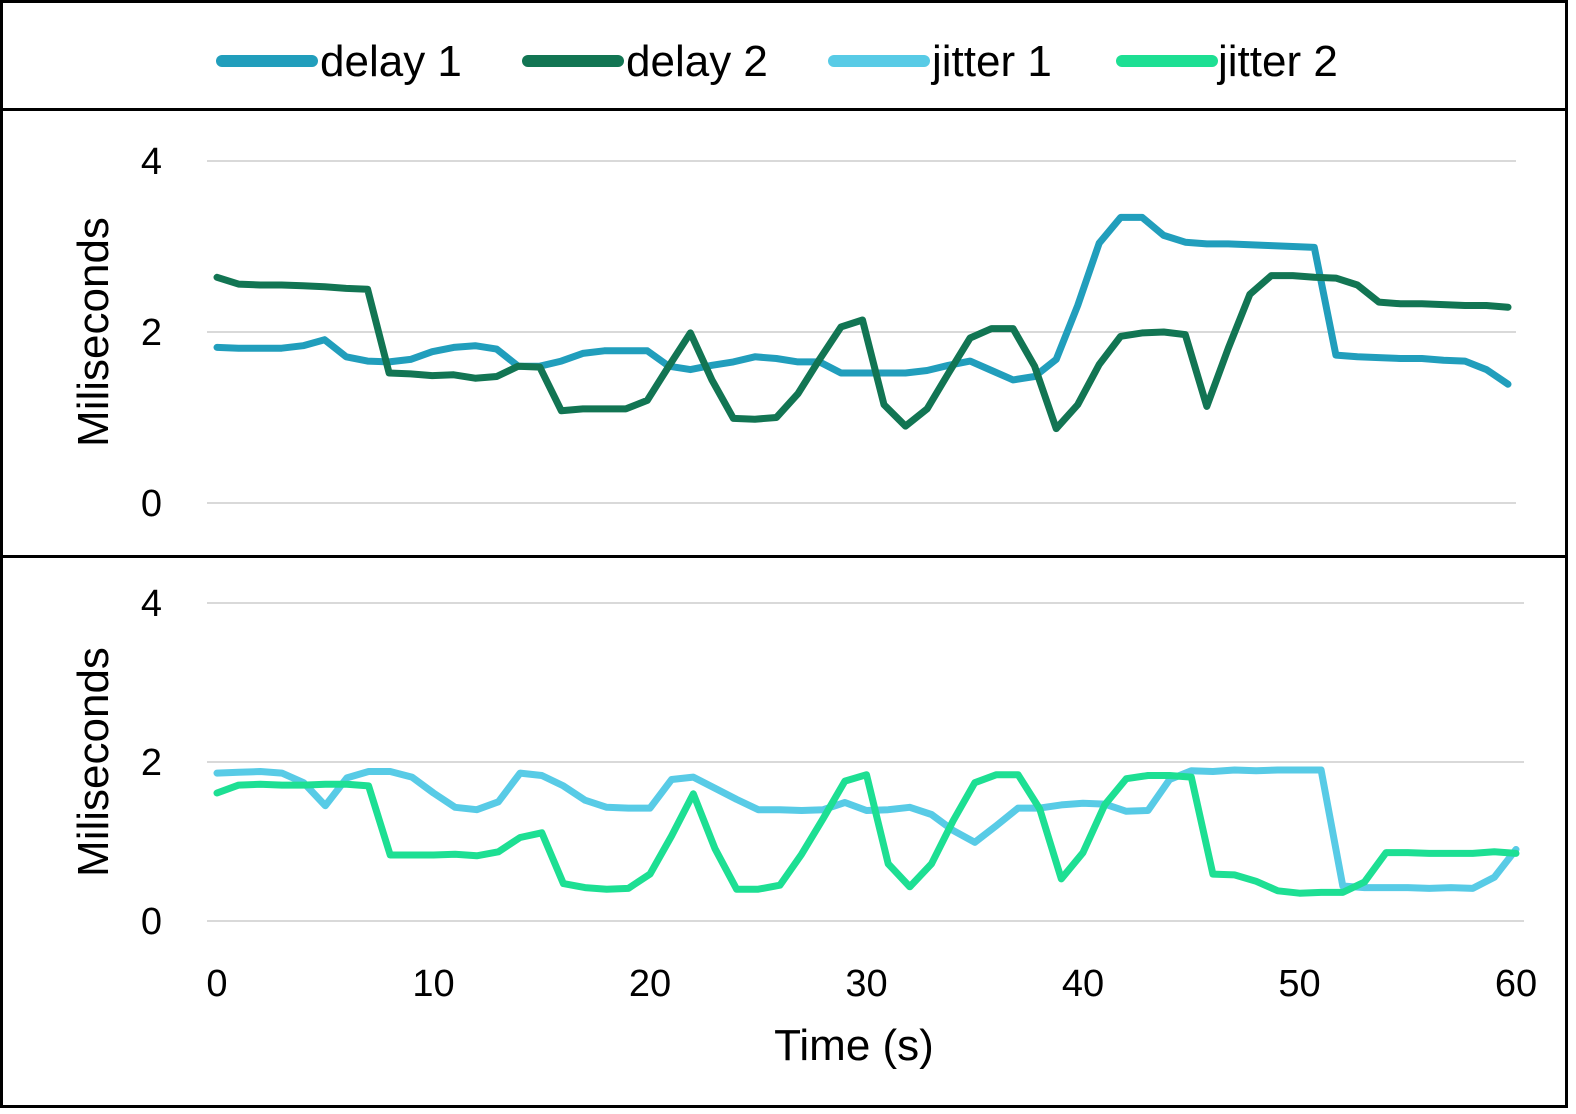  I want to click on legend-label-2: jitter 1, so click(991, 61).